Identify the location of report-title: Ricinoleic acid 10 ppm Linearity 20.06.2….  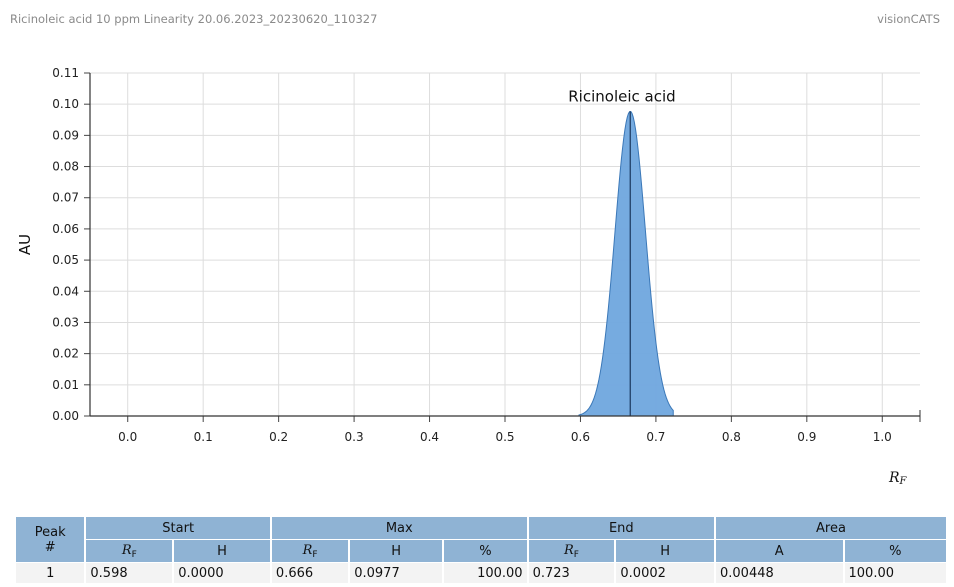
(194, 19).